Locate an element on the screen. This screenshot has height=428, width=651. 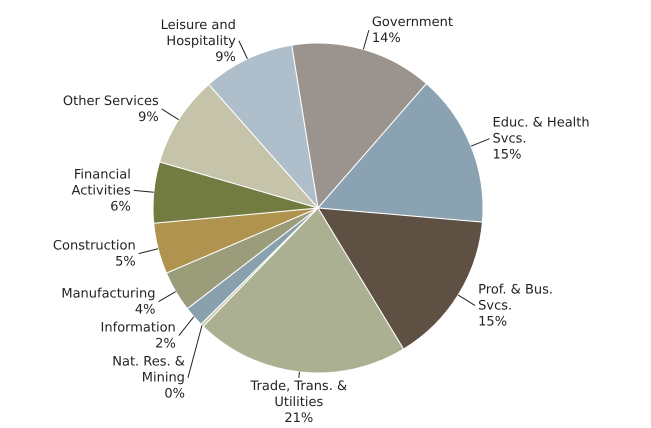
slice-label: Government is located at coordinates (412, 22).